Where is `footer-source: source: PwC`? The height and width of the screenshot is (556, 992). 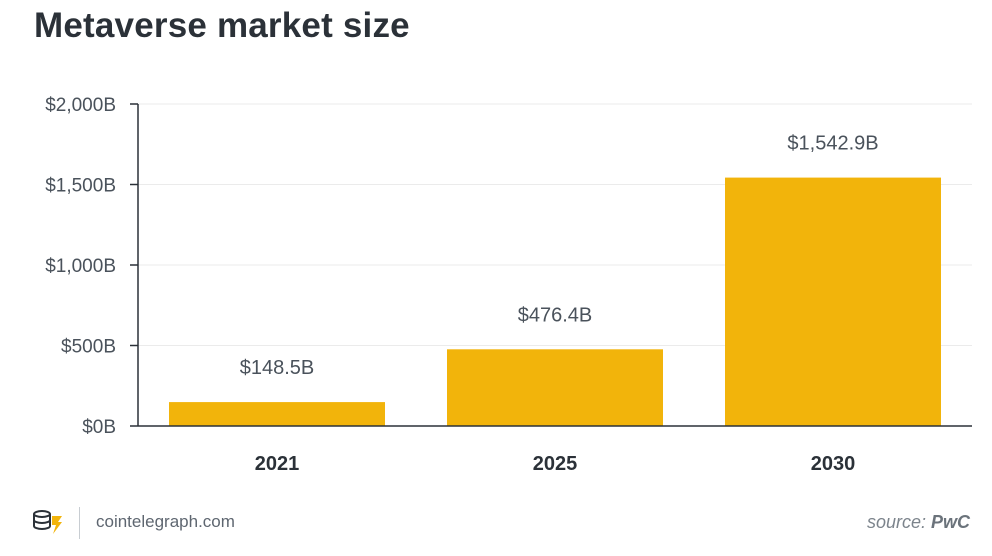 footer-source: source: PwC is located at coordinates (918, 522).